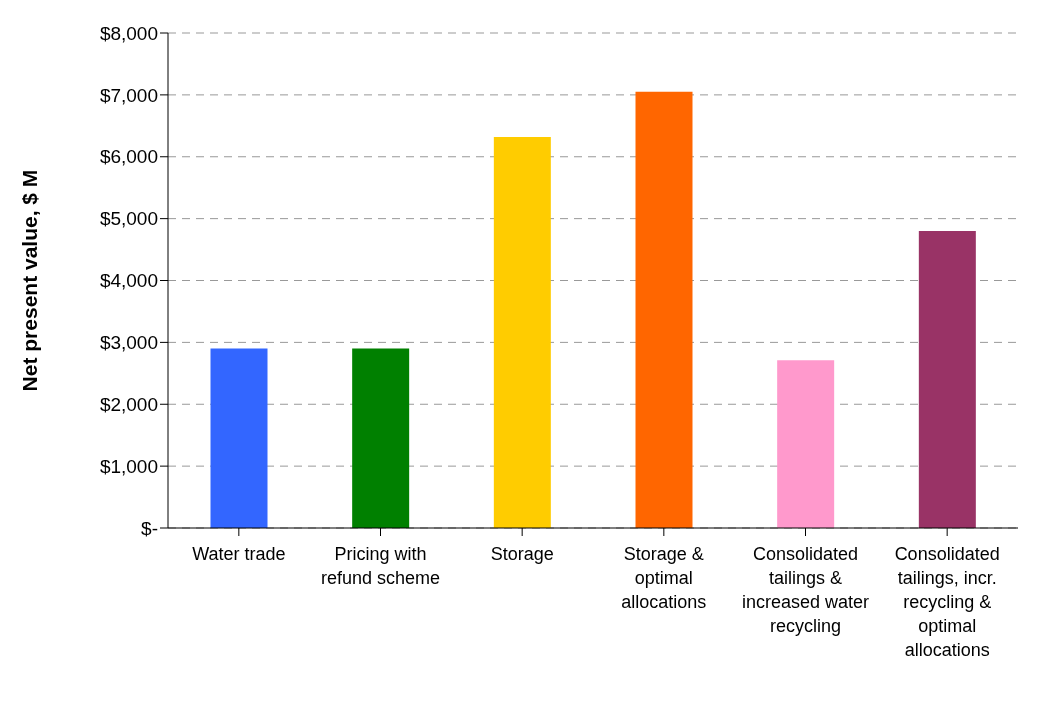  Describe the element at coordinates (664, 578) in the screenshot. I see `x-tick-label: Storage & optimal allocations` at that location.